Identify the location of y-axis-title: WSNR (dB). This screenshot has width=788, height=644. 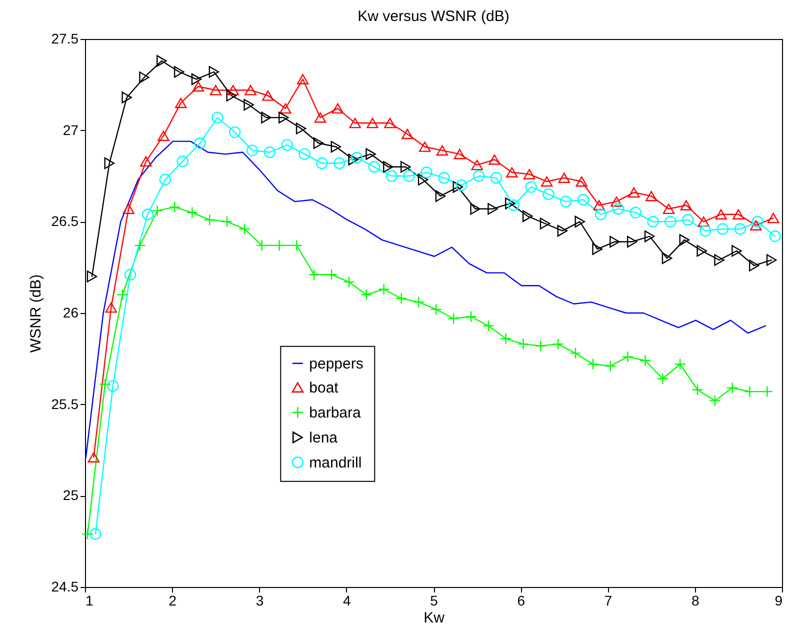
(35, 313).